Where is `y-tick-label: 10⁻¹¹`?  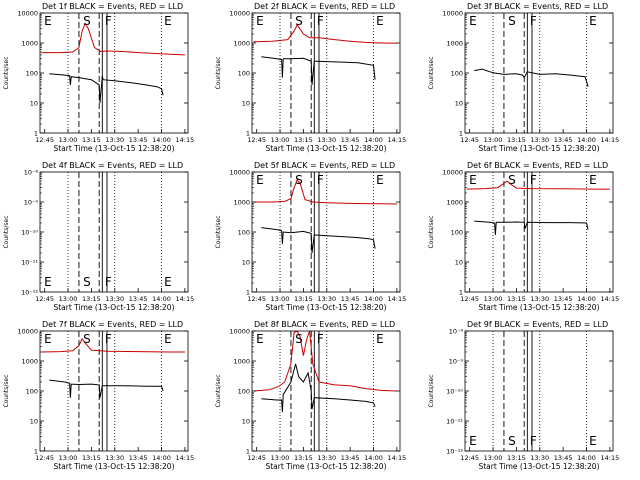 y-tick-label: 10⁻¹¹ is located at coordinates (29, 263).